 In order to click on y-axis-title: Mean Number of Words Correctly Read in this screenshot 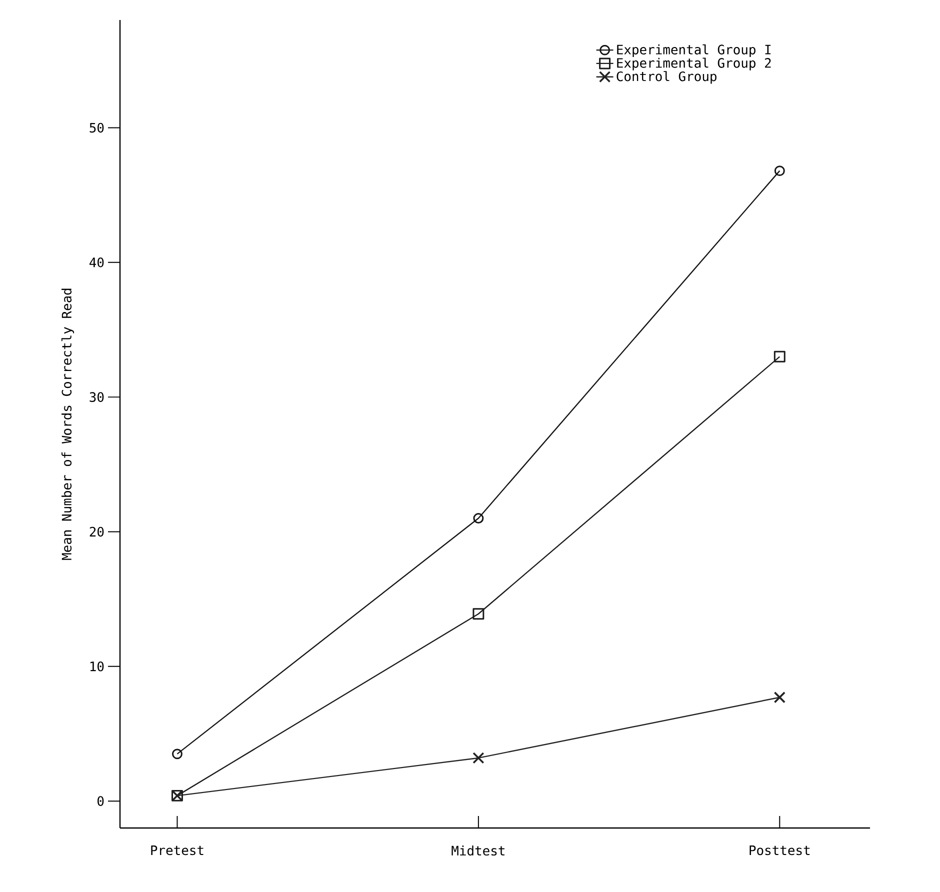, I will do `click(67, 424)`.